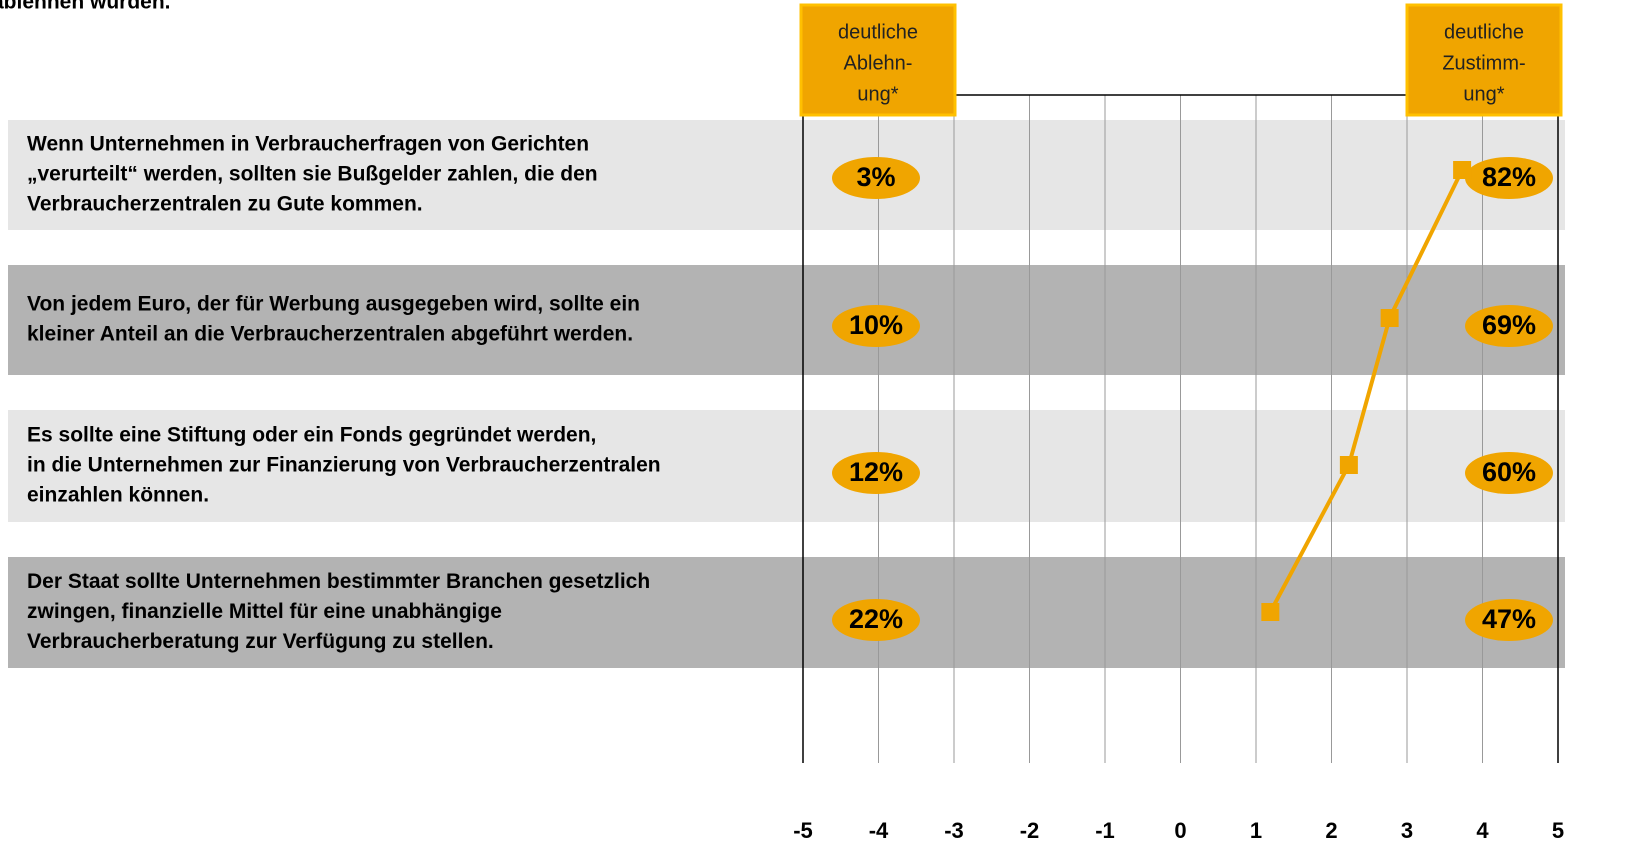  What do you see at coordinates (1180, 830) in the screenshot?
I see `x-tick-label: 0` at bounding box center [1180, 830].